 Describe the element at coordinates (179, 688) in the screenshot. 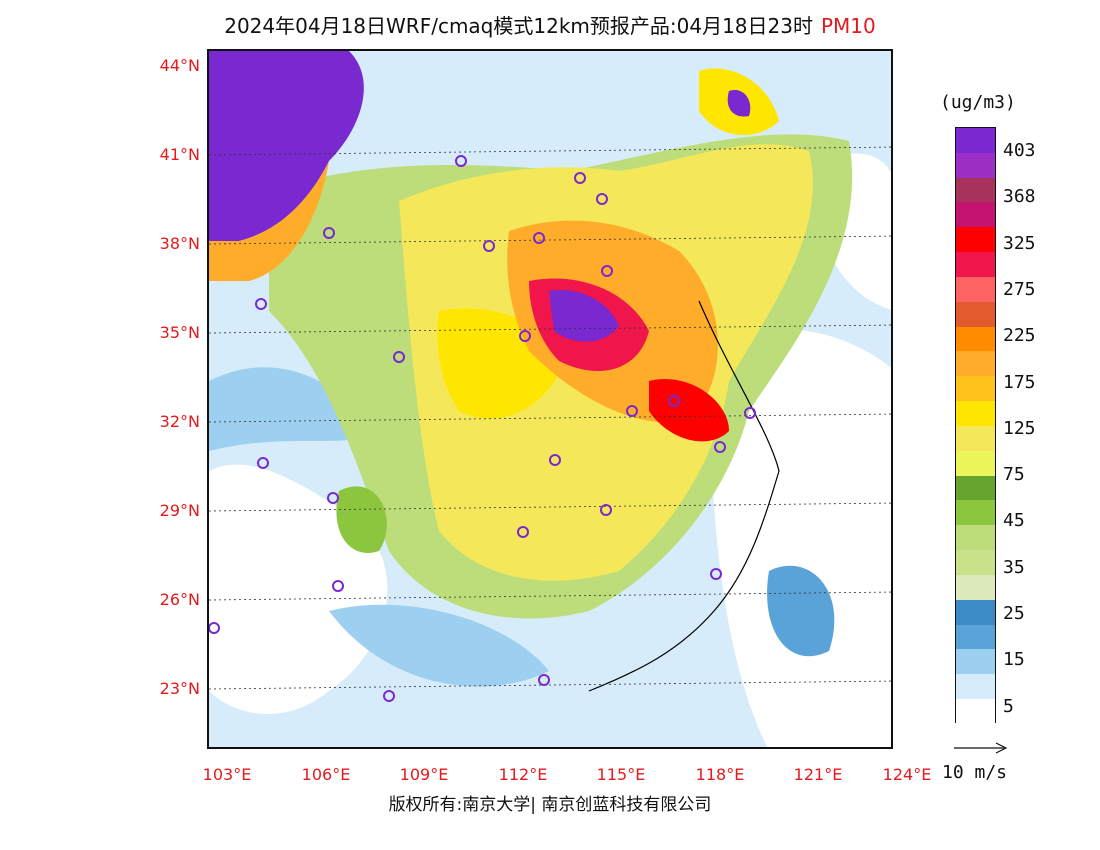

I see `lat-label-23: 23°N` at that location.